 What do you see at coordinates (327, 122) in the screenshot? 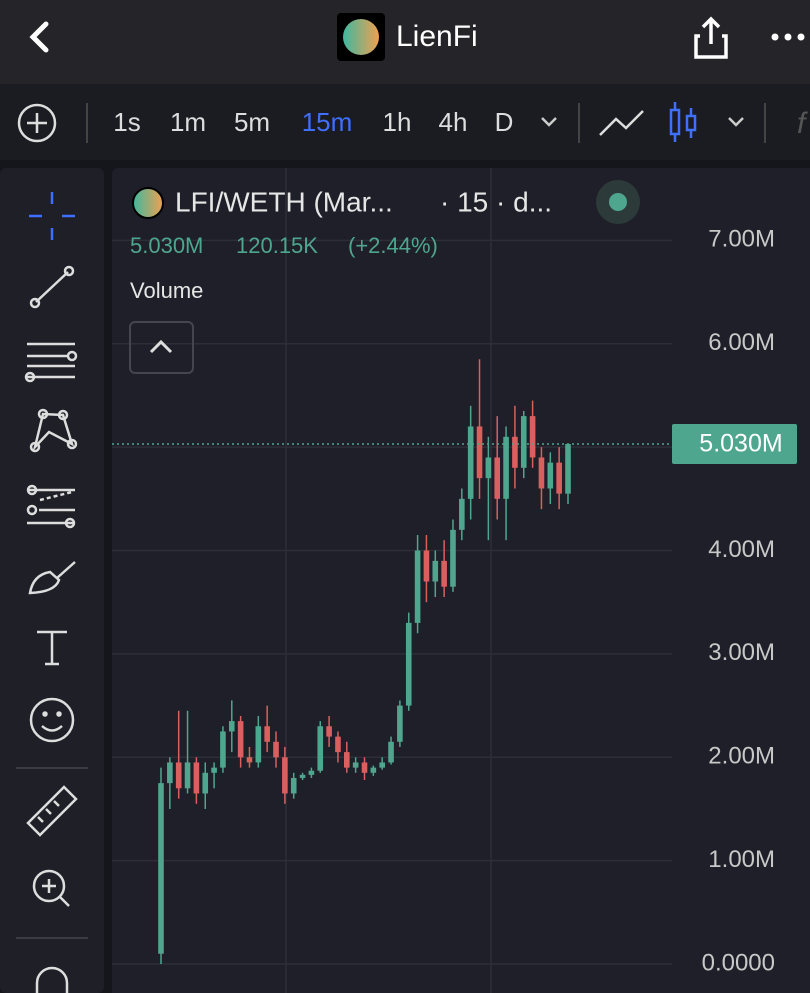
I see `interval-button: 15m` at bounding box center [327, 122].